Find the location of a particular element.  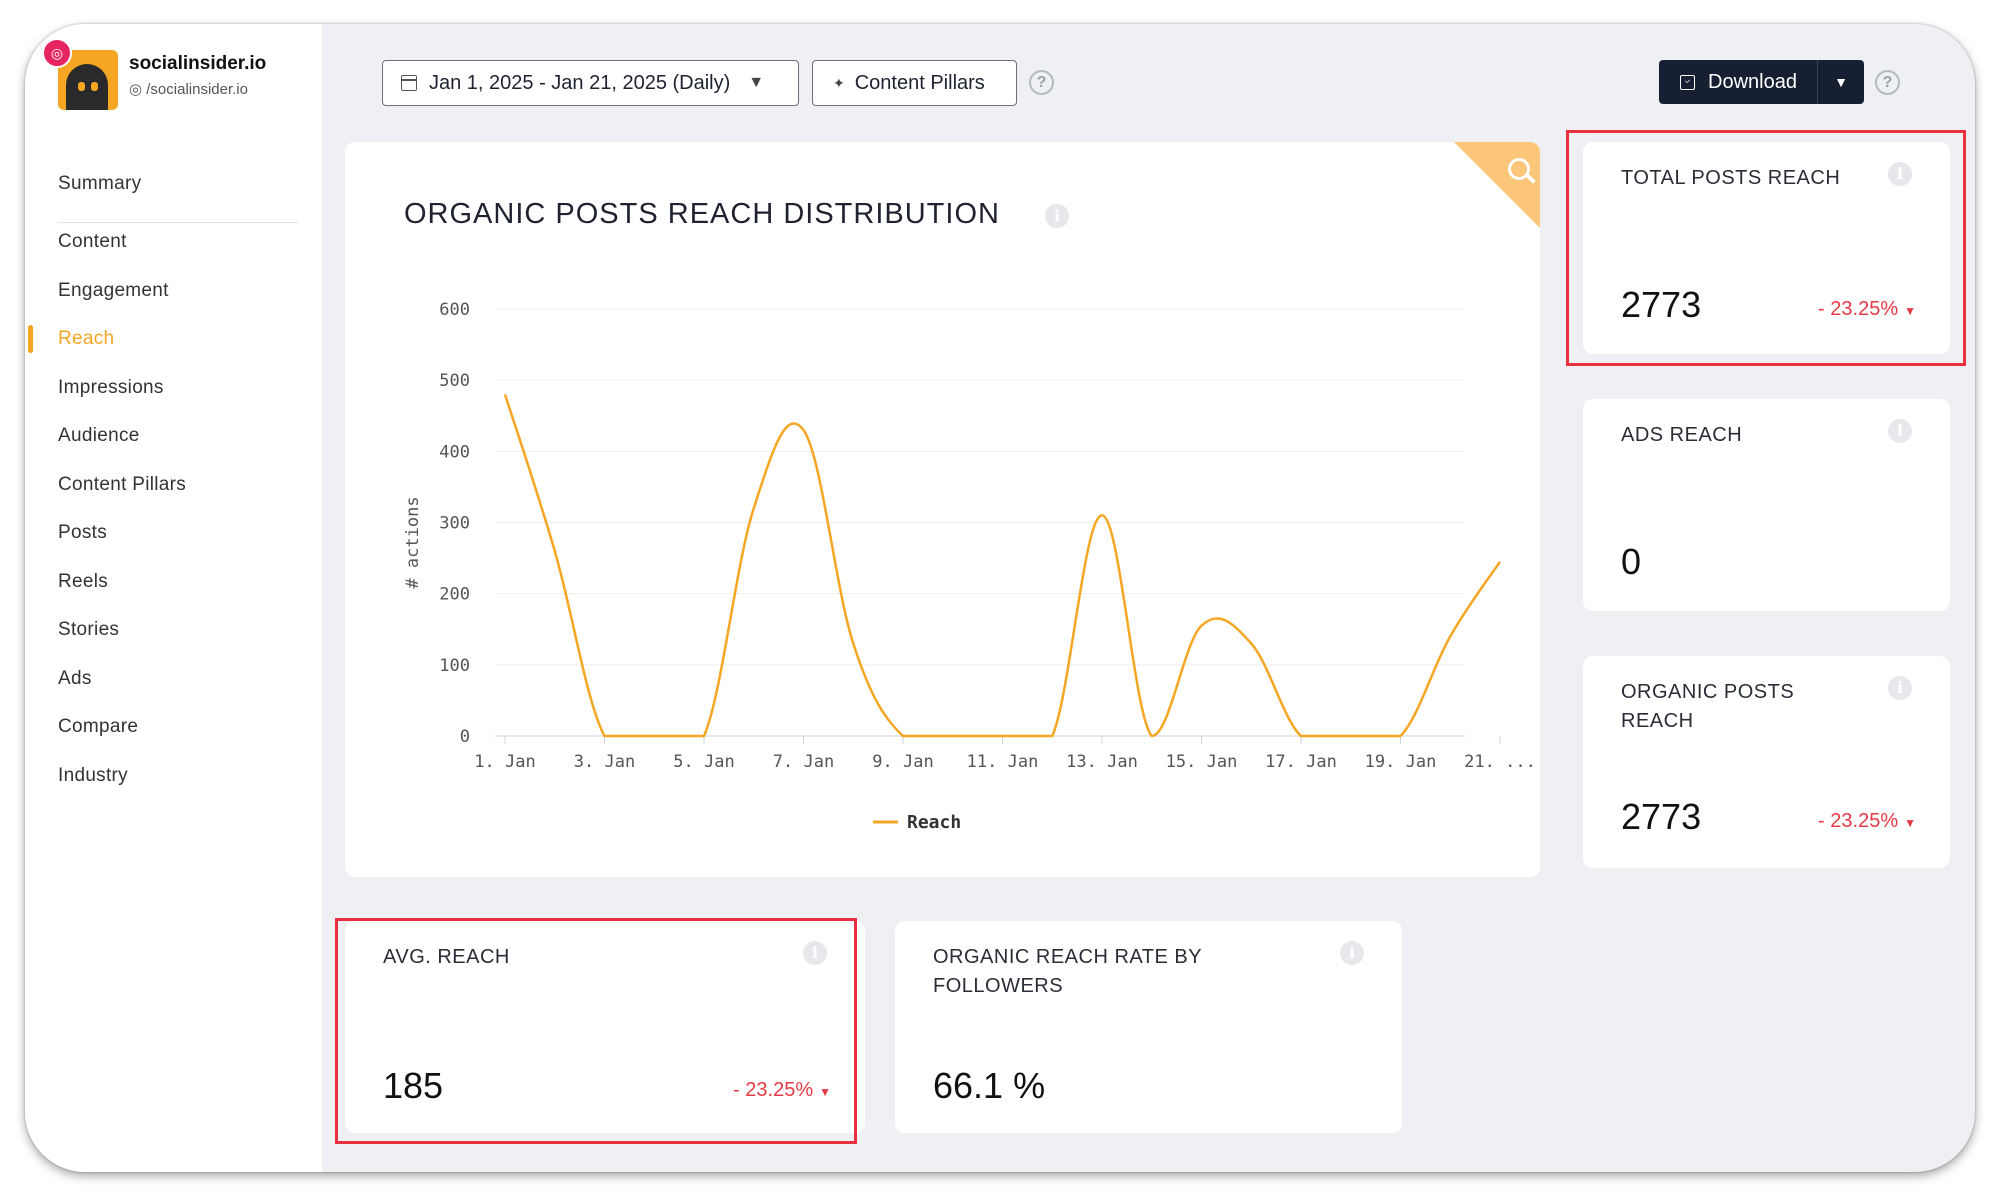

y-tick-label: 100 is located at coordinates (454, 666).